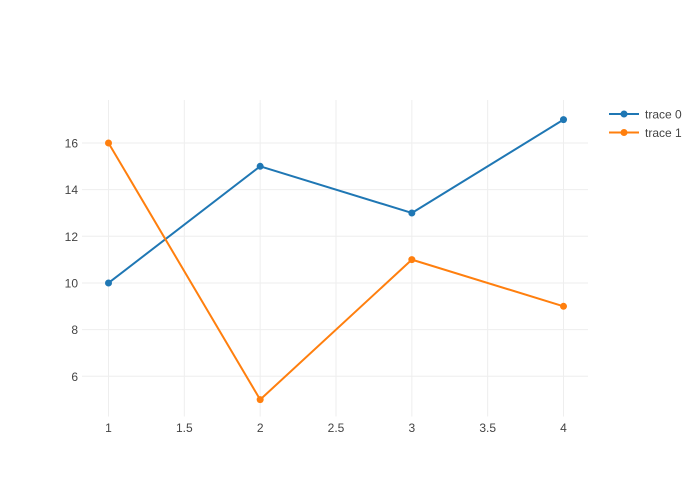  What do you see at coordinates (645, 124) in the screenshot?
I see `legend: trace 0 trace 1` at bounding box center [645, 124].